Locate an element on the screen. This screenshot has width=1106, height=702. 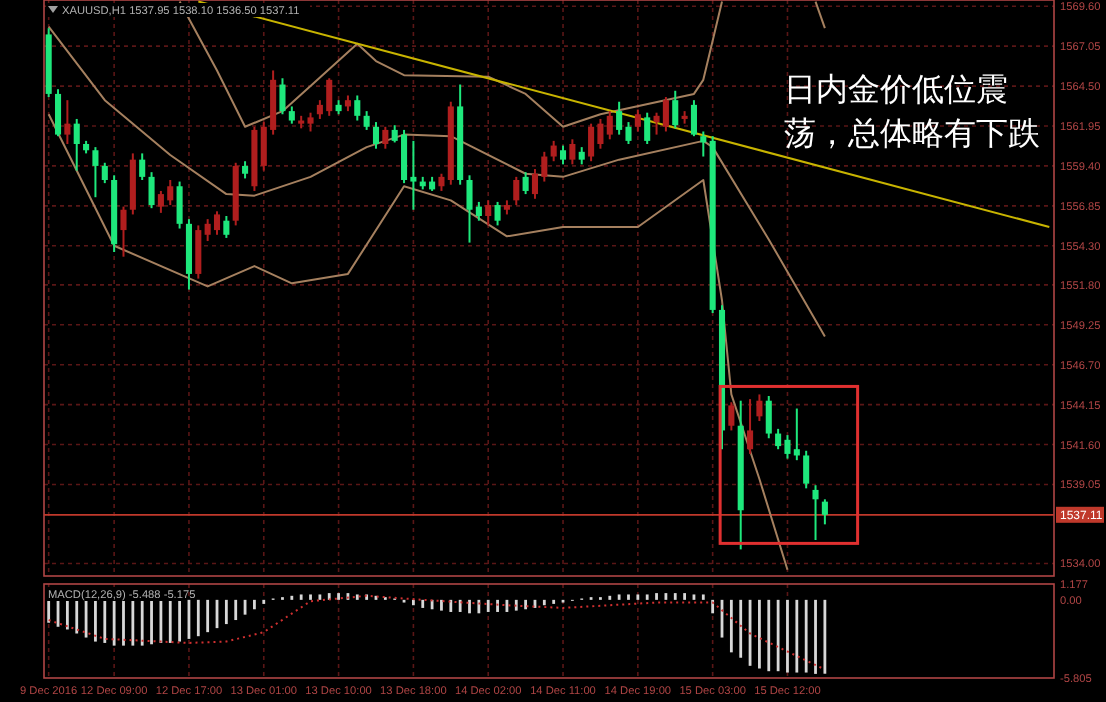
annotation: 日内金价低位震荡，总体略有下跌 is located at coordinates (912, 111).